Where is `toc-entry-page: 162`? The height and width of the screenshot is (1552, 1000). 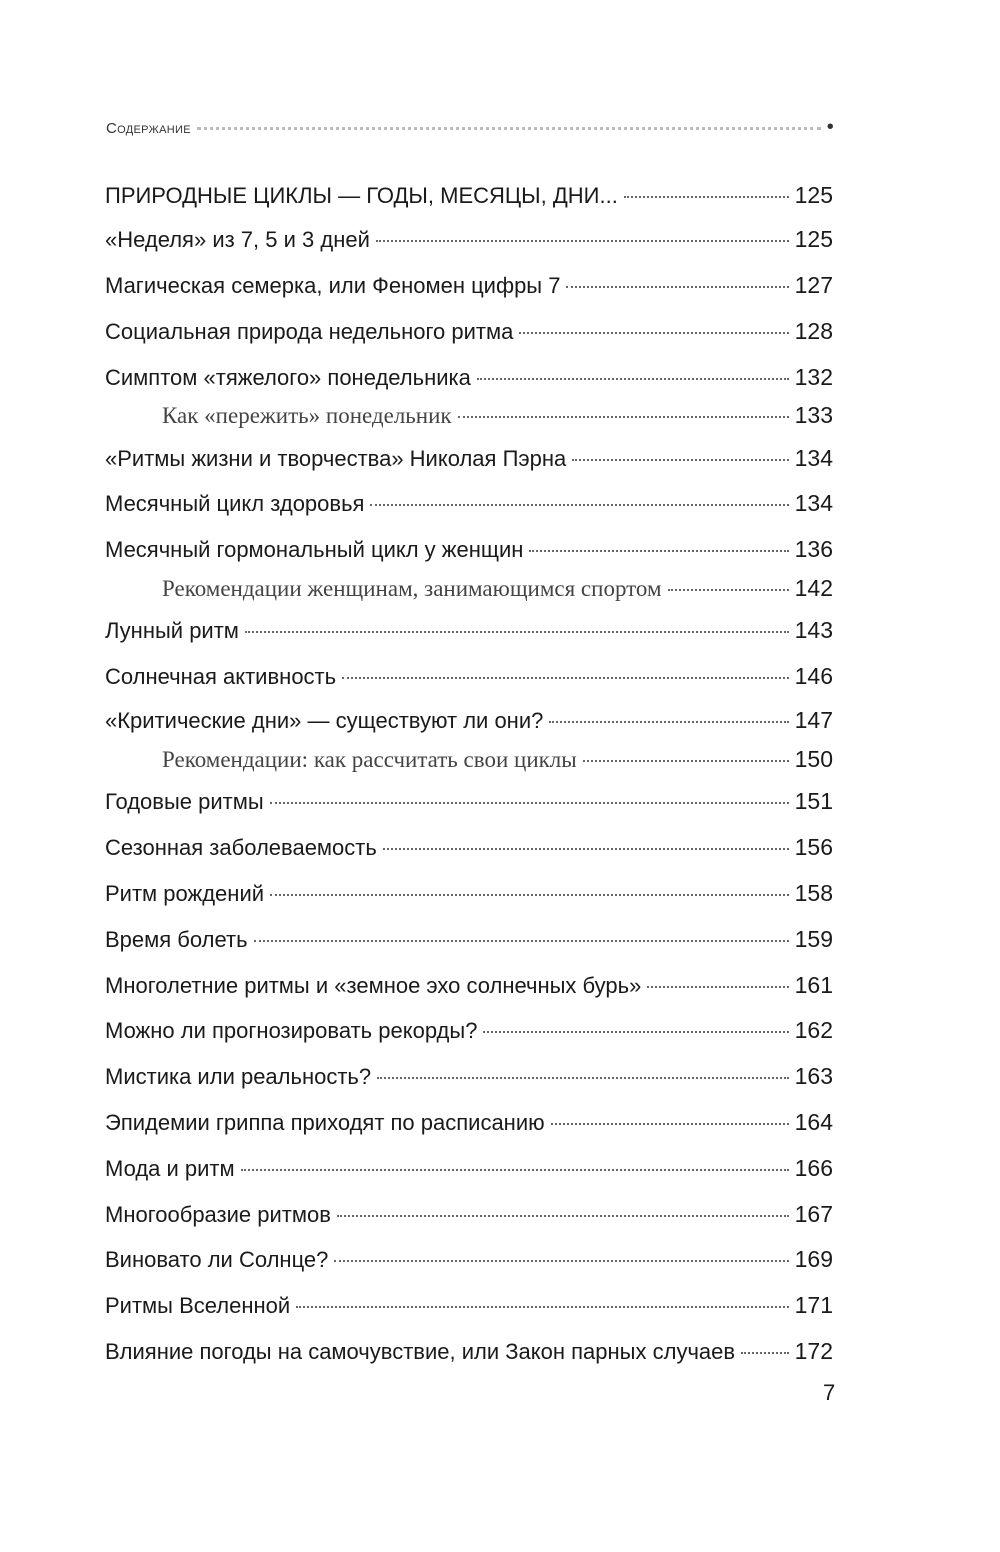
toc-entry-page: 162 is located at coordinates (813, 1030).